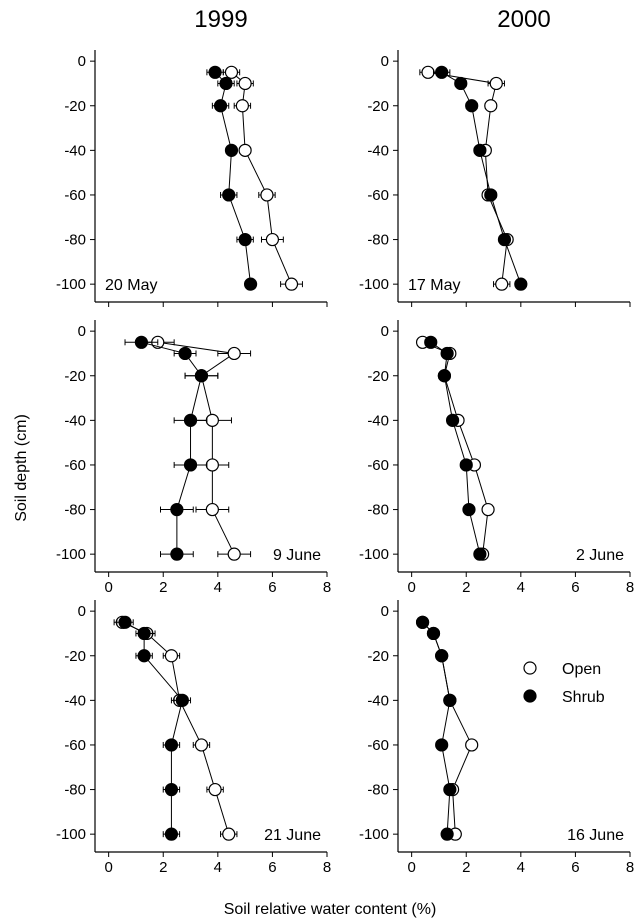 The width and height of the screenshot is (638, 921). What do you see at coordinates (192, 178) in the screenshot?
I see `panel-1: 0 -20 -40 -60 -80 -100 20 May` at bounding box center [192, 178].